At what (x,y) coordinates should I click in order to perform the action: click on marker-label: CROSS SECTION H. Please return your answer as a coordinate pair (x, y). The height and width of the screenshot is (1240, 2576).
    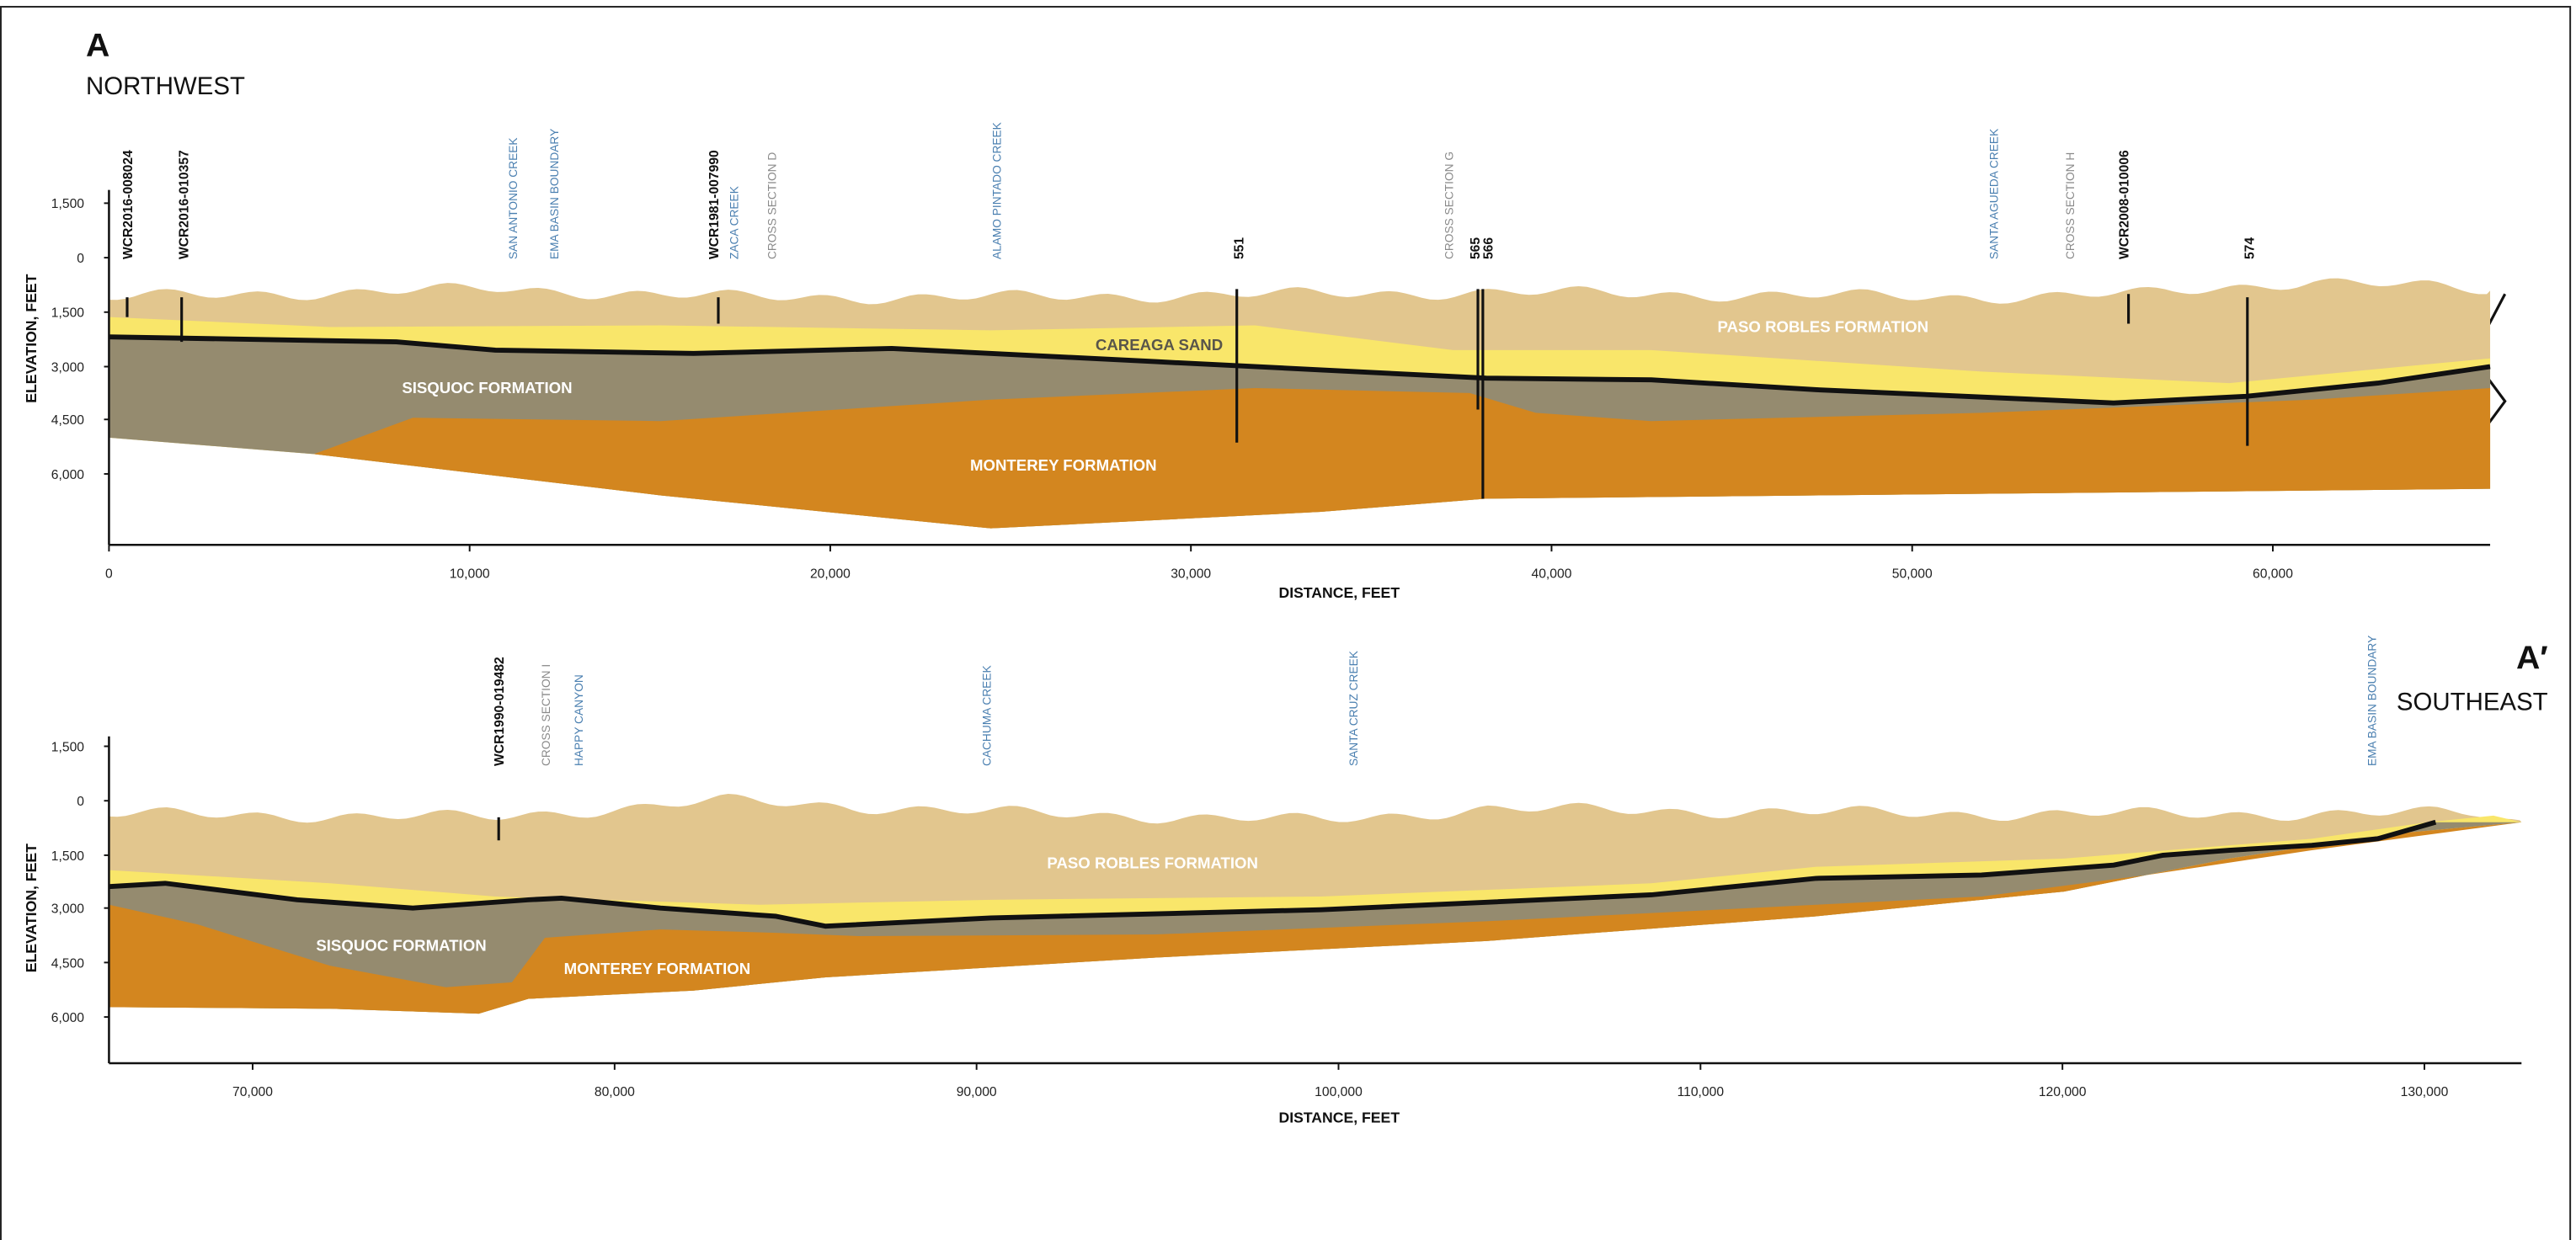
    Looking at the image, I should click on (2070, 205).